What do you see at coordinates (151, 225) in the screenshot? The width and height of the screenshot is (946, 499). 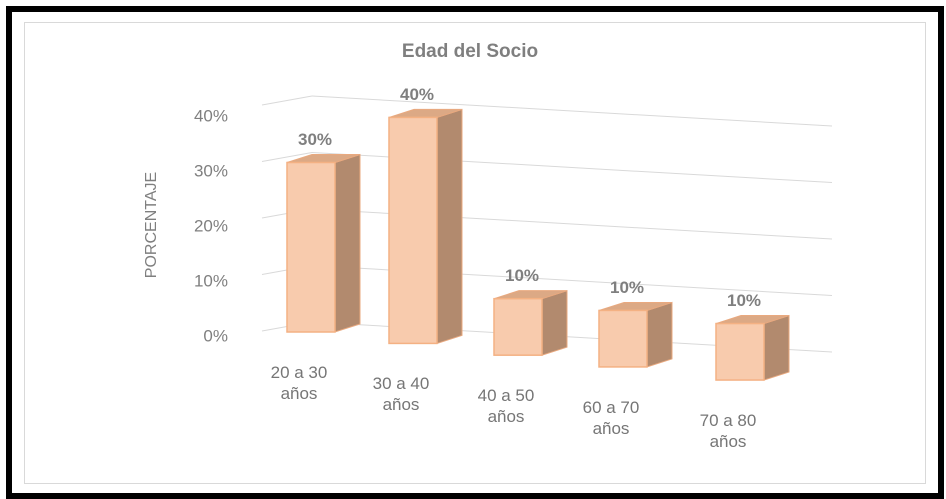 I see `y-axis-label: PORCENTAJE` at bounding box center [151, 225].